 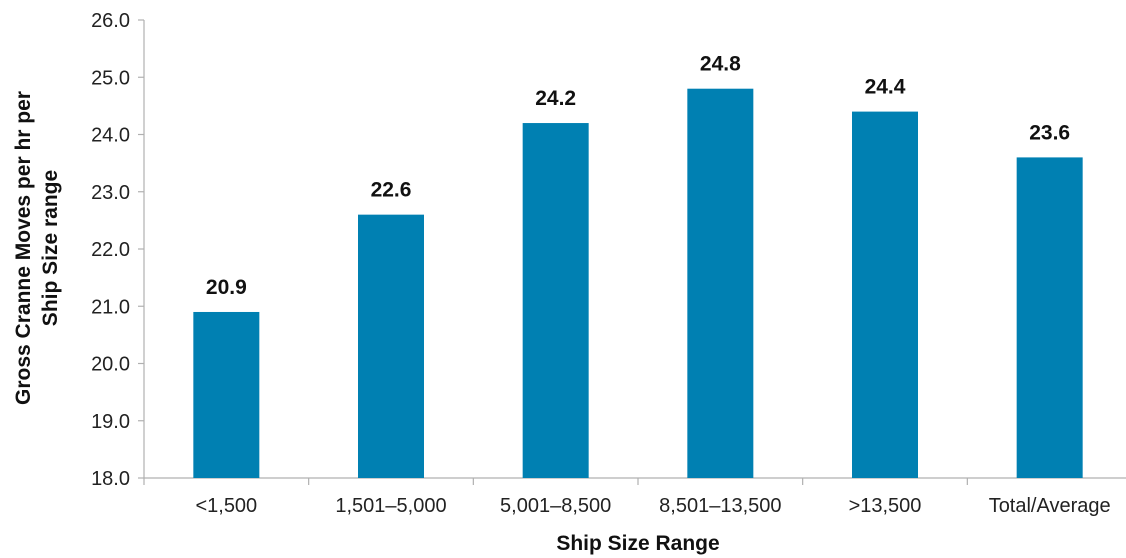 I want to click on x-category-label: Total/Average, so click(x=1050, y=506).